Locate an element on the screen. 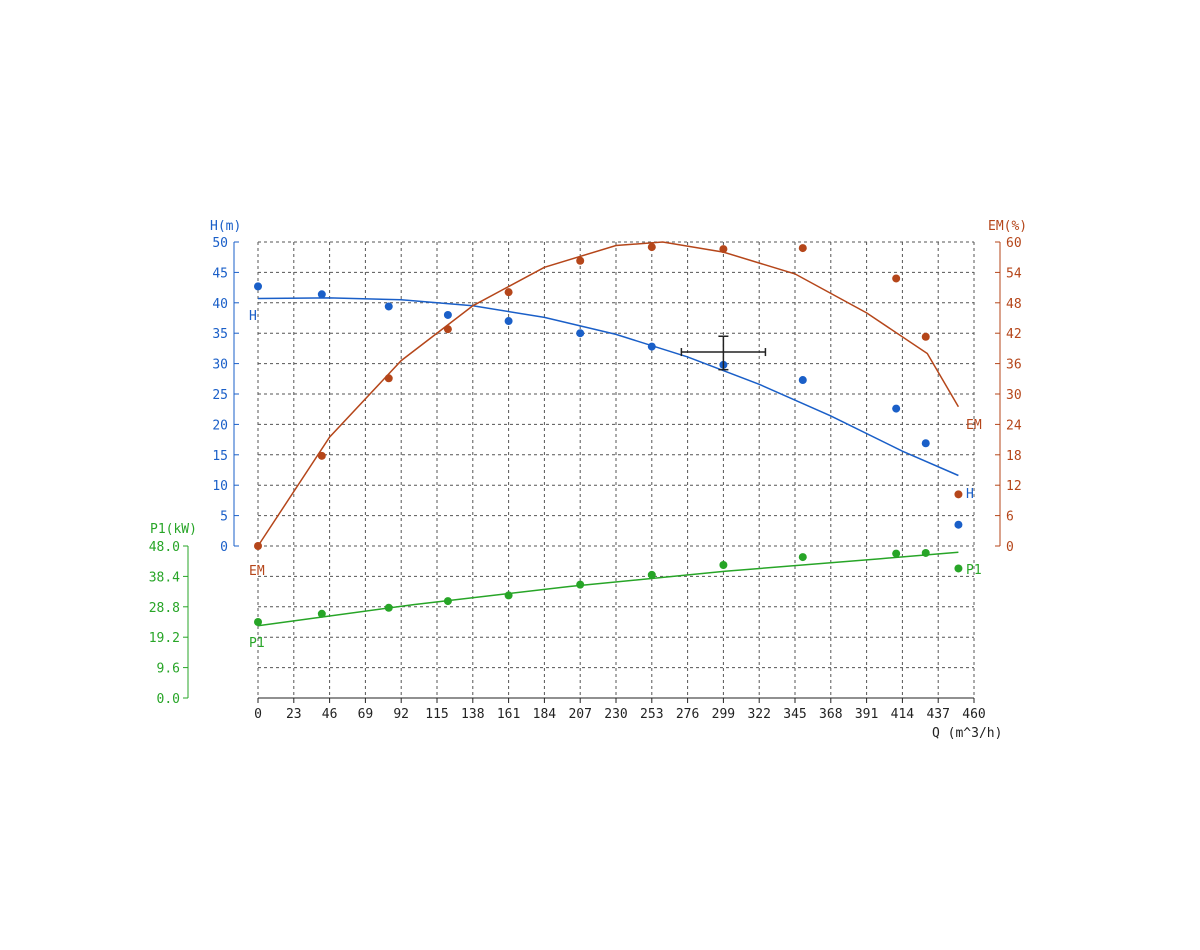  h-end-label: H is located at coordinates (970, 494).